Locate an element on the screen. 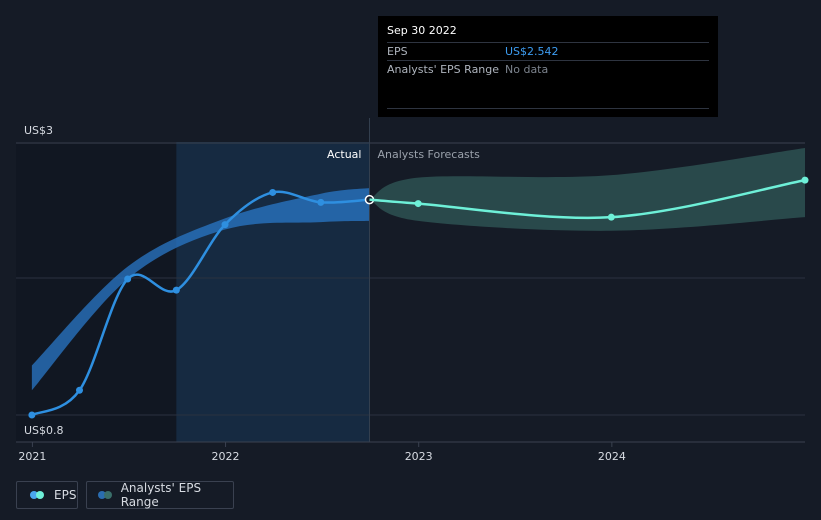 The width and height of the screenshot is (821, 520). tooltip-row-eps: EPS US$2.542 is located at coordinates (548, 51).